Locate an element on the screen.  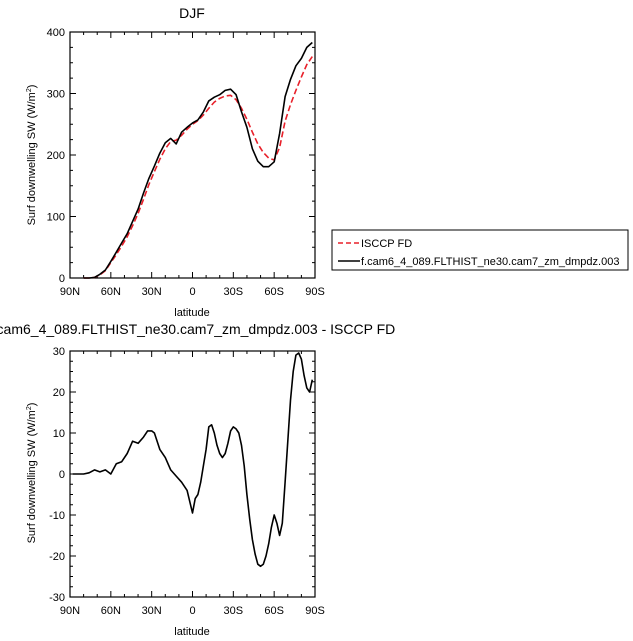
legend-label-isccp: ISCCP FD is located at coordinates (386, 244).